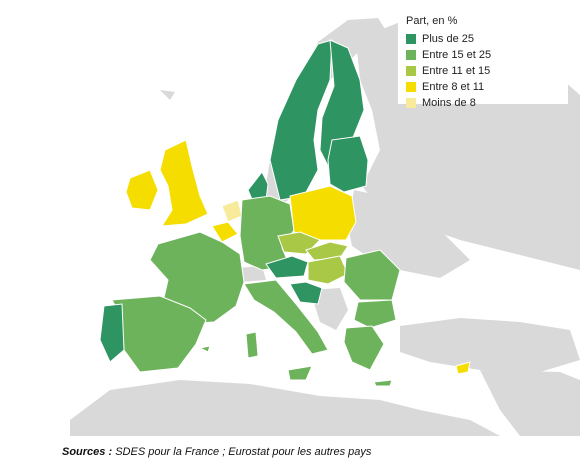 The width and height of the screenshot is (580, 471). Describe the element at coordinates (530, 403) in the screenshot. I see `near-east` at that location.